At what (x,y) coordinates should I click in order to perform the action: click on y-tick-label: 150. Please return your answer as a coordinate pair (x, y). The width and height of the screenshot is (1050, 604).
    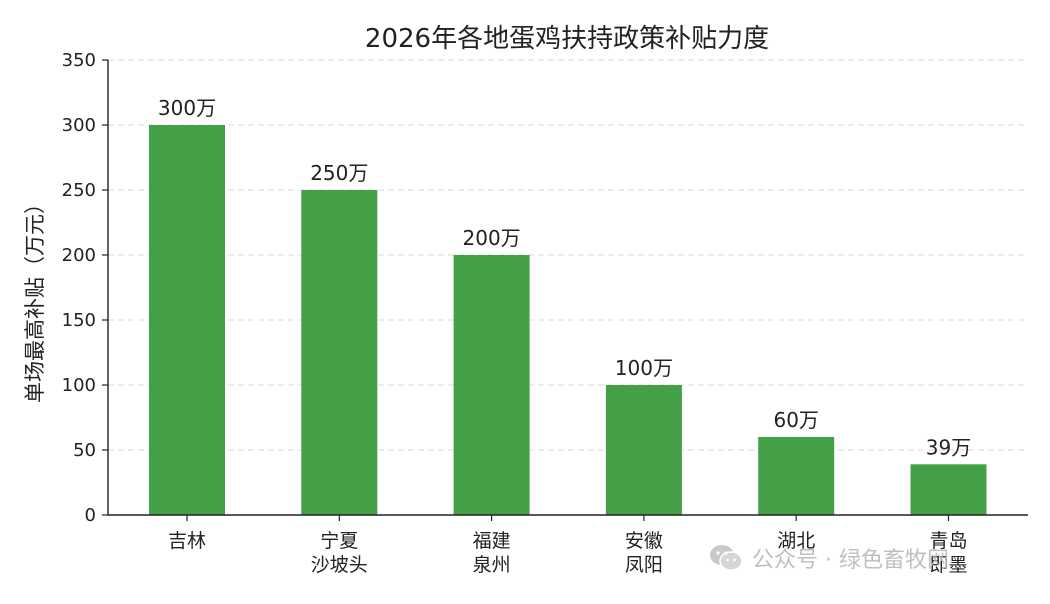
    Looking at the image, I should click on (79, 320).